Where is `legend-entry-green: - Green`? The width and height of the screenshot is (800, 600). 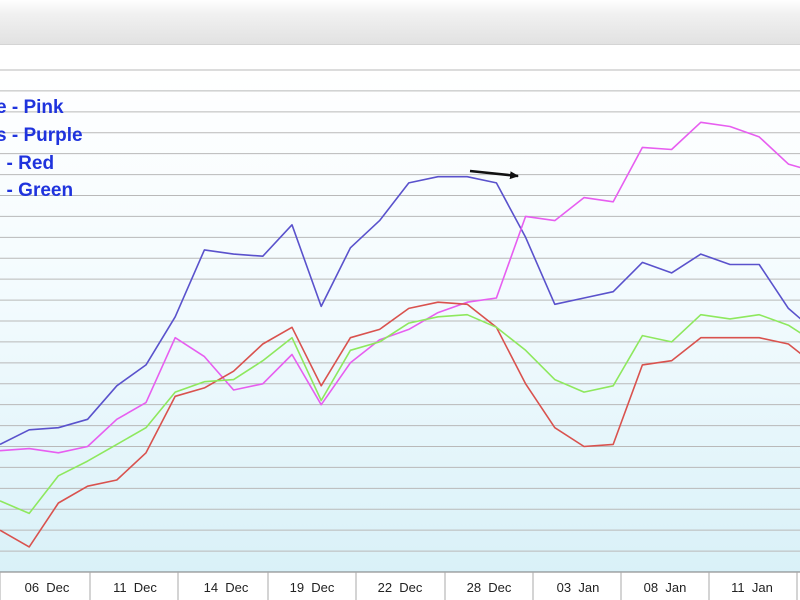 legend-entry-green: - Green is located at coordinates (37, 190).